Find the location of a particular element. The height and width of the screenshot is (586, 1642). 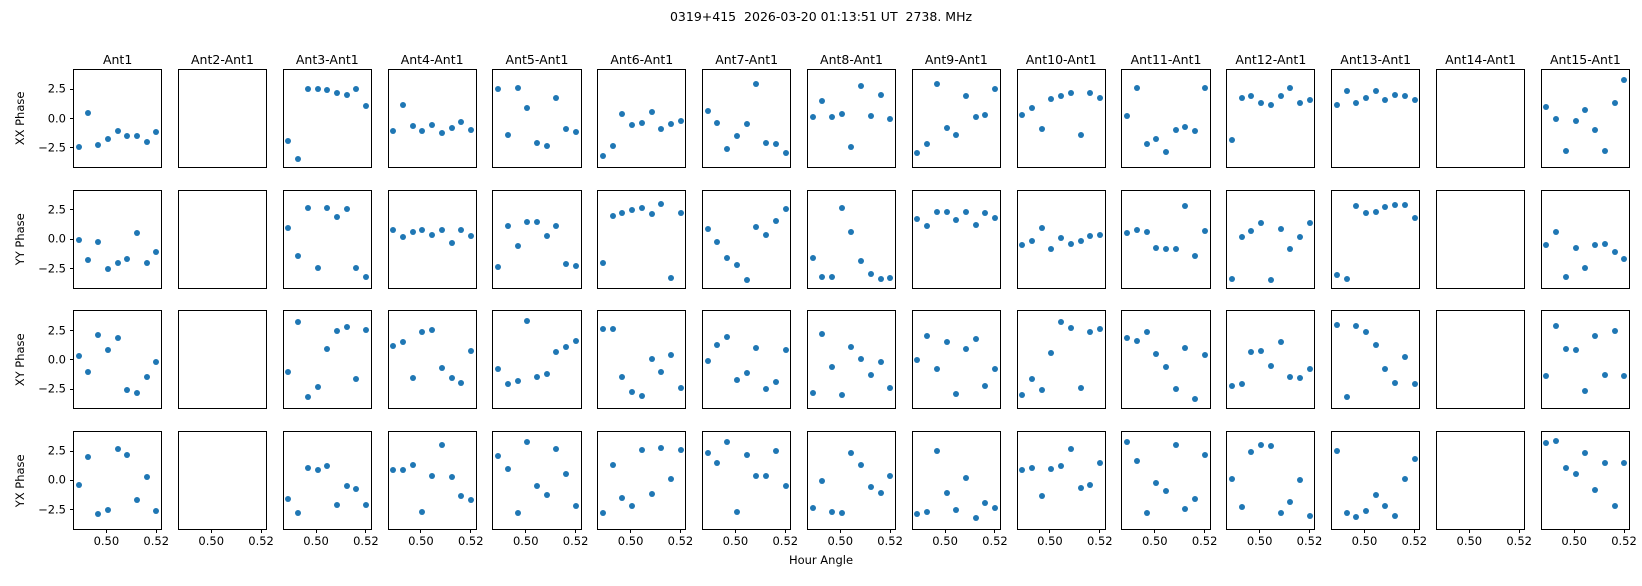

subplot-xy-ant1: XY Phase 2.5 0.0 −2.5 is located at coordinates (88, 360).